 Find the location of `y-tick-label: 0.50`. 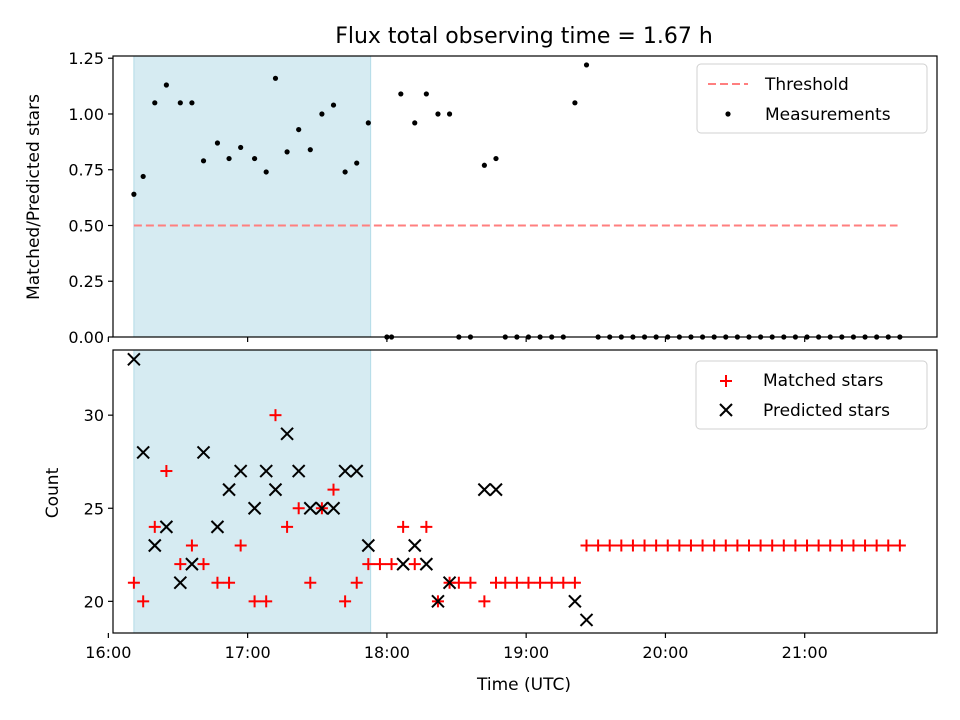

y-tick-label: 0.50 is located at coordinates (86, 225).